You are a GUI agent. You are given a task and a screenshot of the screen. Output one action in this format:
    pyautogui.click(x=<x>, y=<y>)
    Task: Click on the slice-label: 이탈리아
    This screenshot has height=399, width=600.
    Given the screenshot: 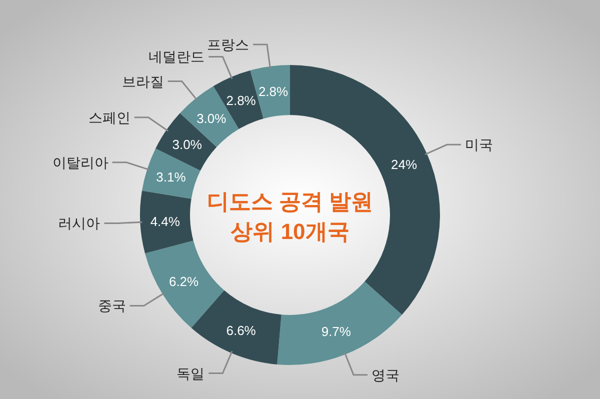 What is the action you would take?
    pyautogui.click(x=80, y=162)
    